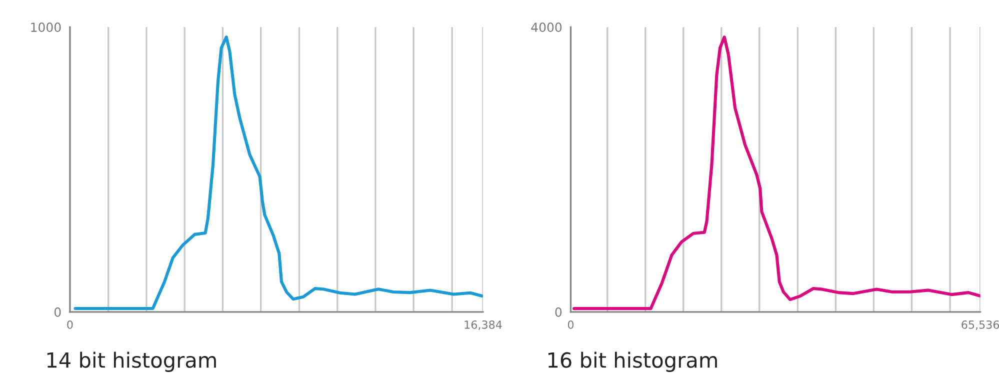 The height and width of the screenshot is (387, 999). I want to click on x-tick-label: 65,536, so click(980, 325).